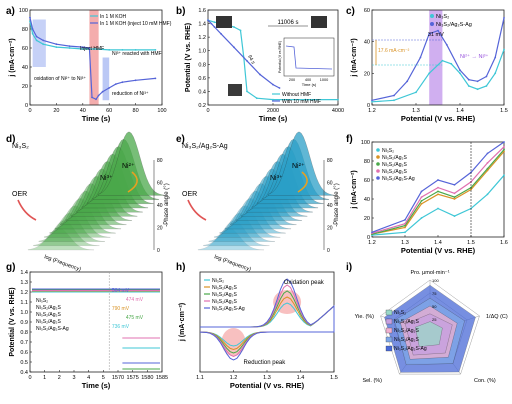 The image size is (512, 404). I want to click on shift-band, so click(436, 57).